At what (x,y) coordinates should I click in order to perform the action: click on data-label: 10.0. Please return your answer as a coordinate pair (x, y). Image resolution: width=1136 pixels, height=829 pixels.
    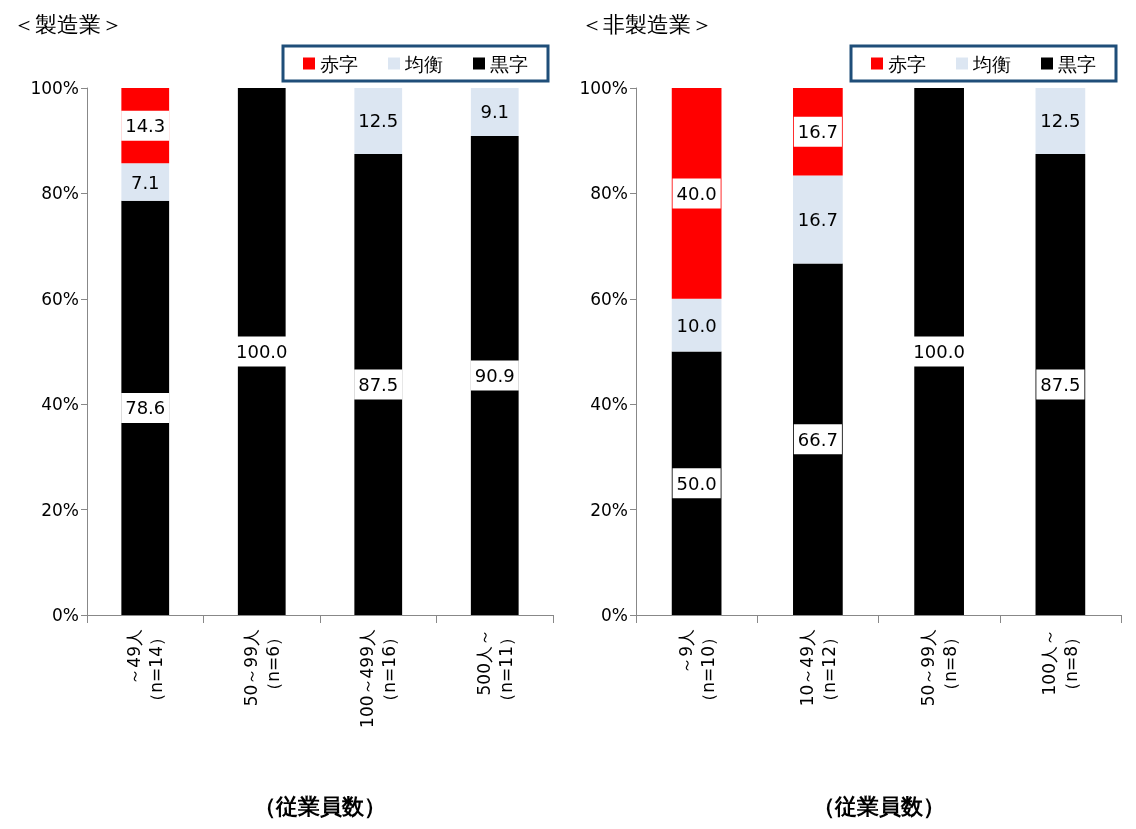
    Looking at the image, I should click on (696, 325).